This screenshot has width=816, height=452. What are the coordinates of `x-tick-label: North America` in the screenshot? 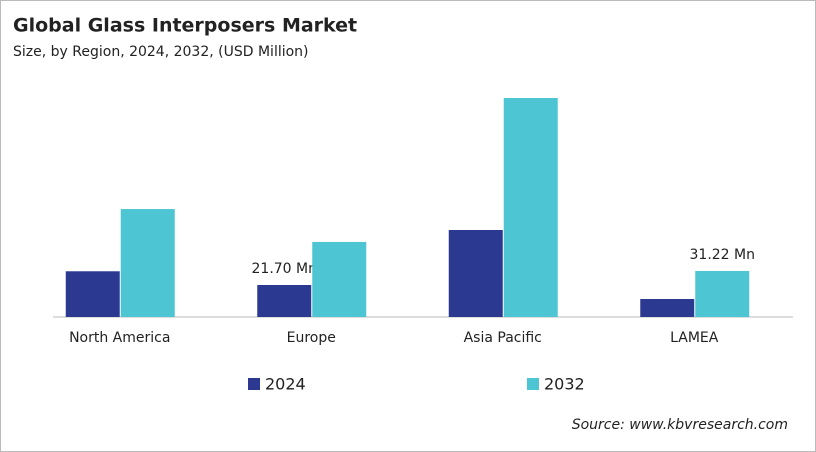 It's located at (119, 338).